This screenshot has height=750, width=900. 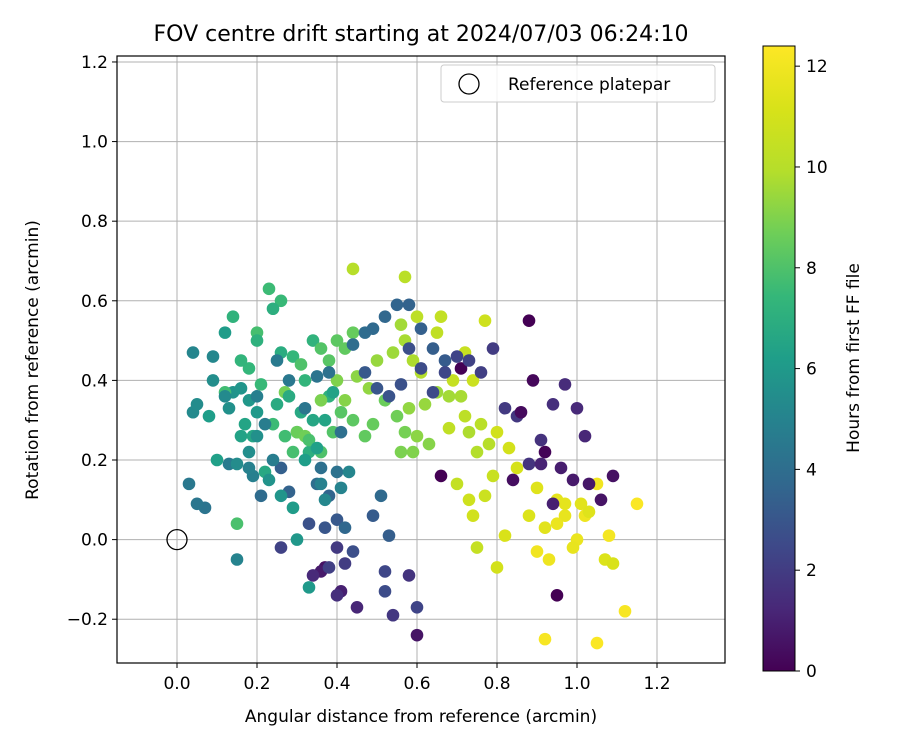 I want to click on colorbar, so click(x=779, y=358).